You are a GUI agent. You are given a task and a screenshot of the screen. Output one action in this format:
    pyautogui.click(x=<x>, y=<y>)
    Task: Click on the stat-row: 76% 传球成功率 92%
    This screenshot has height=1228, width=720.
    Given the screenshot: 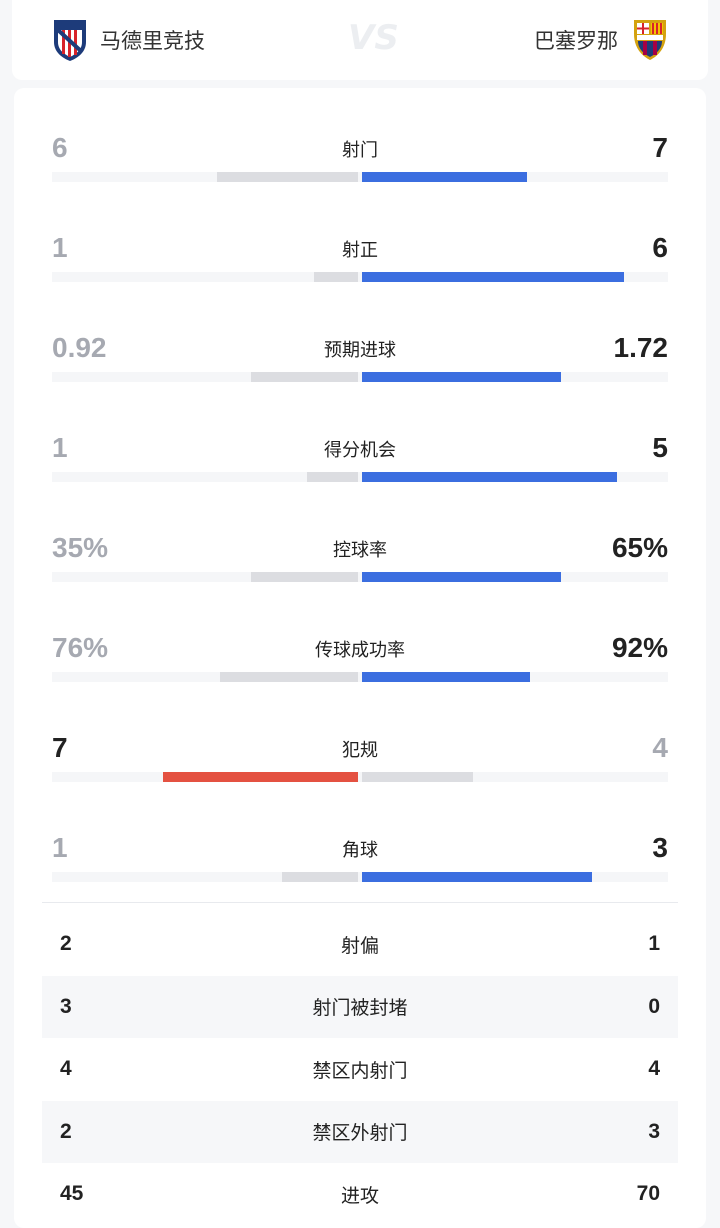 What is the action you would take?
    pyautogui.click(x=360, y=660)
    